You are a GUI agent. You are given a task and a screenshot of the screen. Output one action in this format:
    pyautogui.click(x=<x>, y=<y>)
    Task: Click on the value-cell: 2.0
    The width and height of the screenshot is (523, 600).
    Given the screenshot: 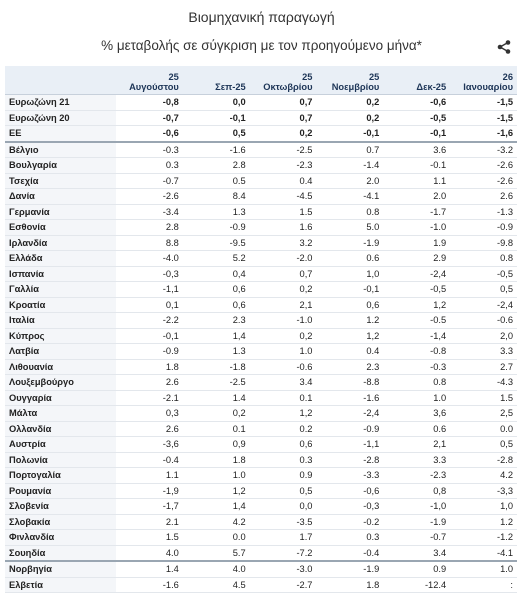 What is the action you would take?
    pyautogui.click(x=350, y=181)
    